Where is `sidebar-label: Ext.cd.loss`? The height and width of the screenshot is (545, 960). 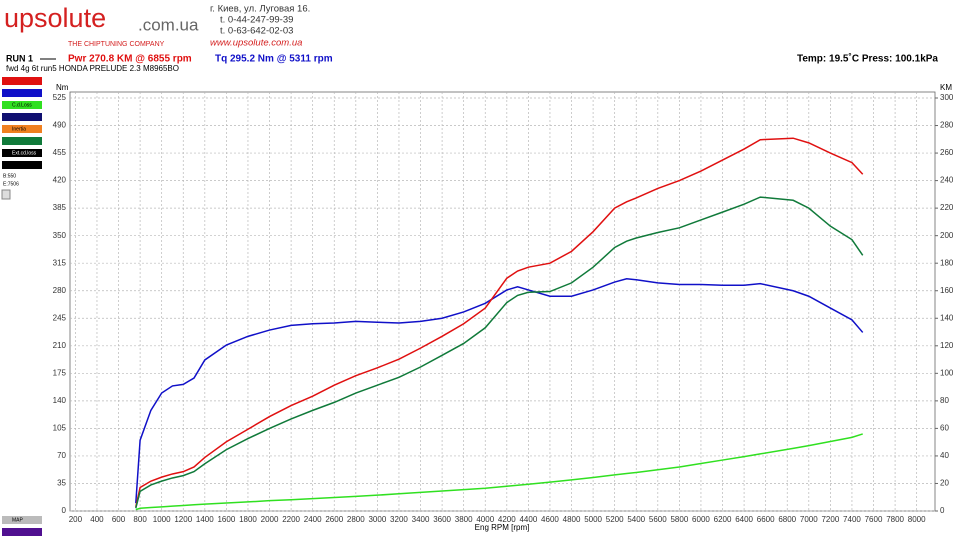
sidebar-label: Ext.cd.loss is located at coordinates (24, 153).